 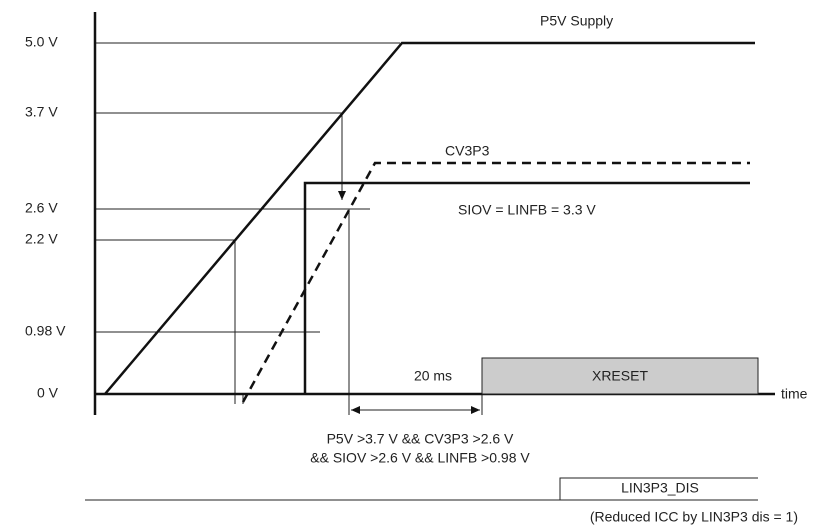 I want to click on level-label: 0 V, so click(x=48, y=393).